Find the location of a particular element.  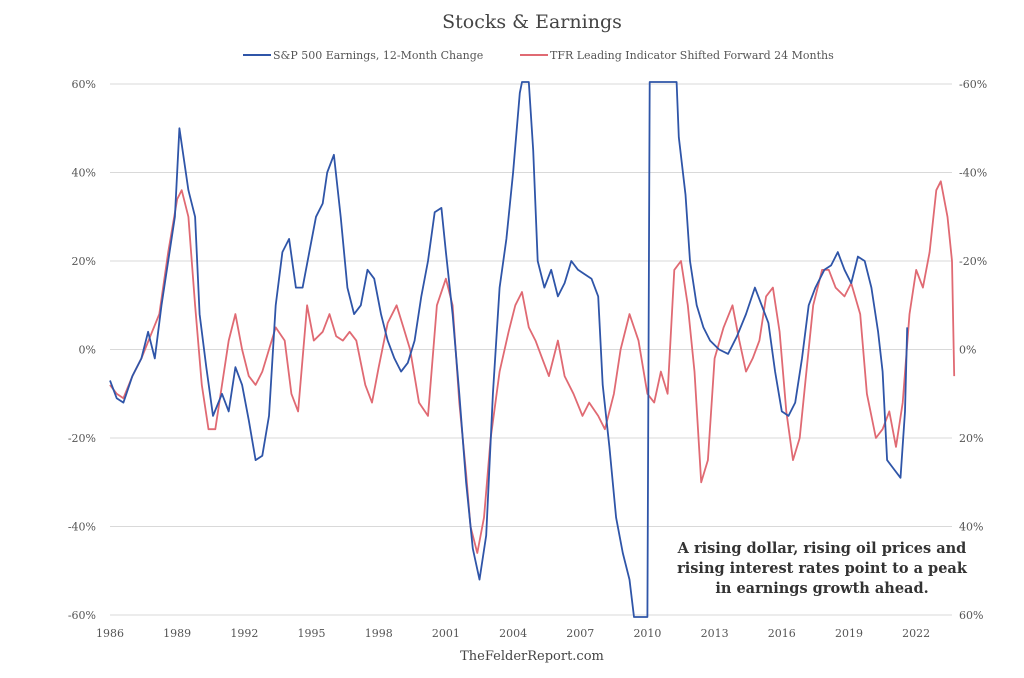

x-tick-label: 2019 is located at coordinates (849, 633).